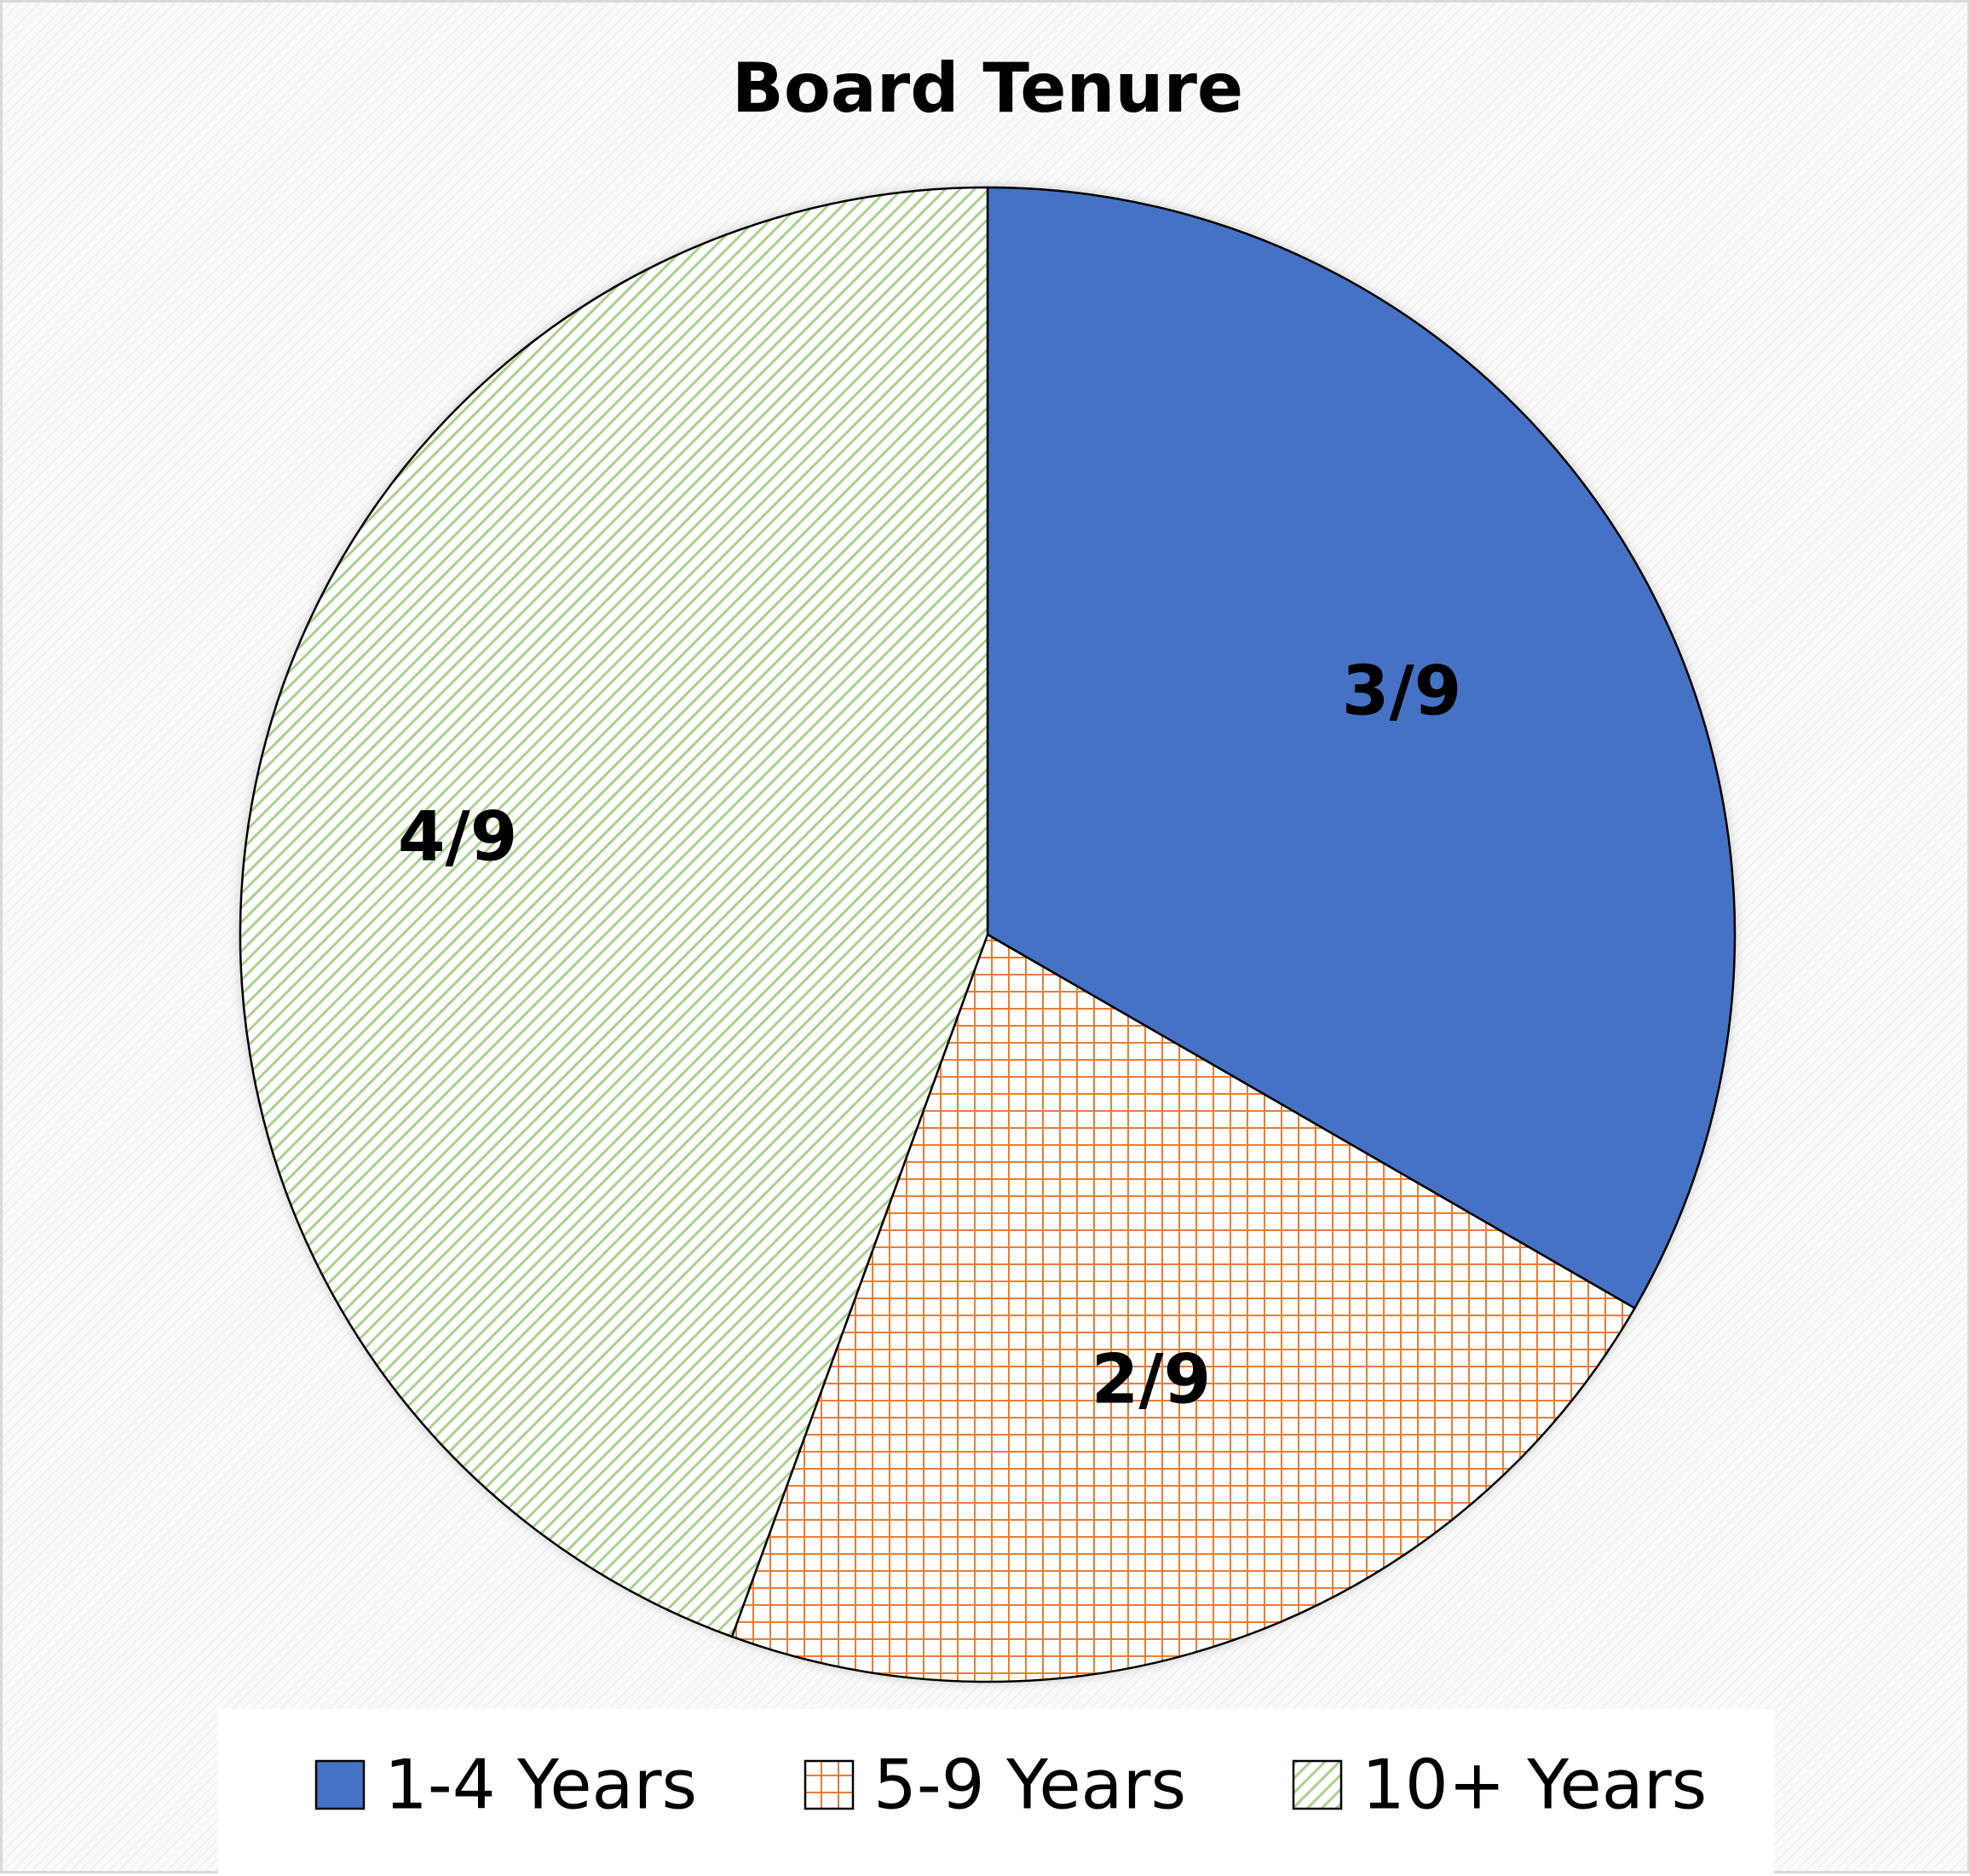  Describe the element at coordinates (1029, 1786) in the screenshot. I see `legend-label-5-9-years: 5-9 Years` at that location.